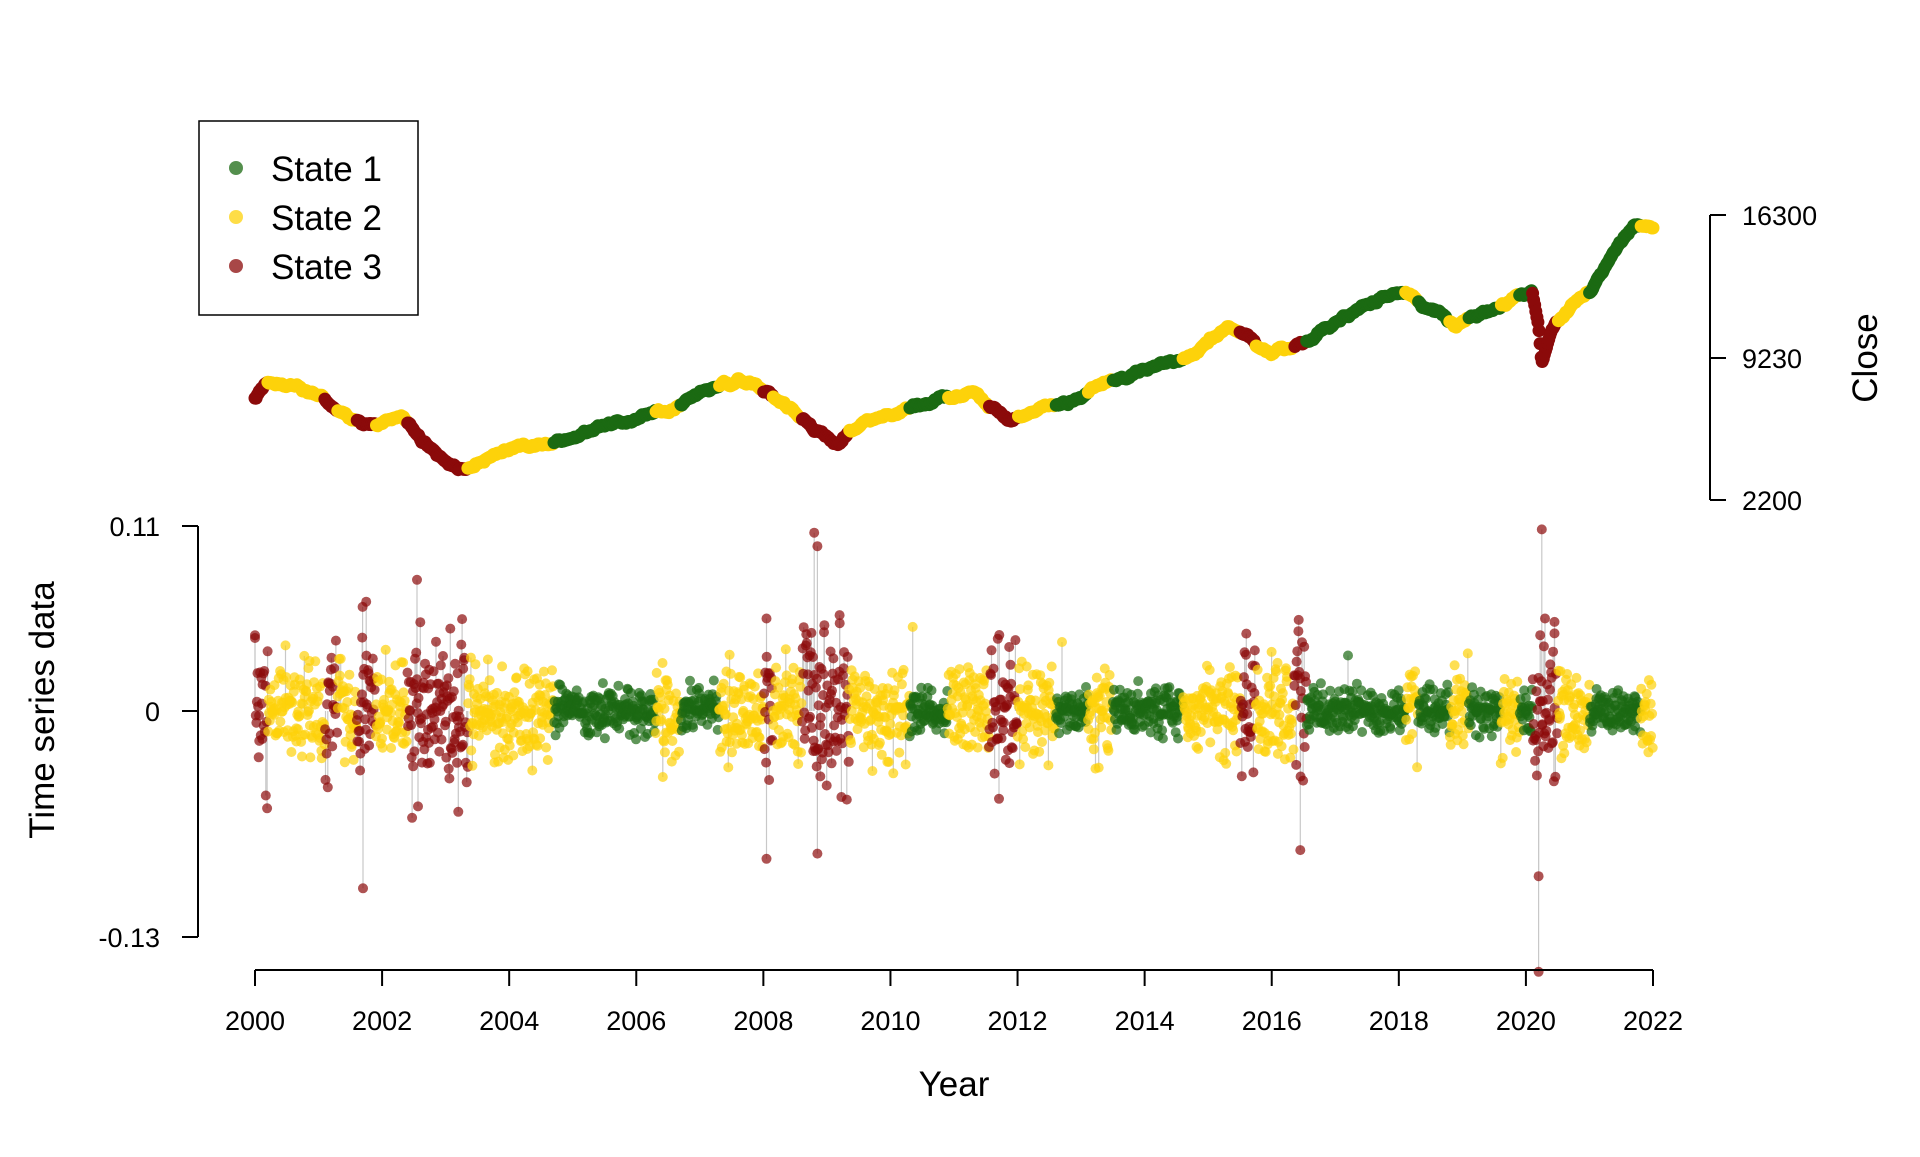 The width and height of the screenshot is (1920, 1157). I want to click on year-tick-label: 2014, so click(1145, 1021).